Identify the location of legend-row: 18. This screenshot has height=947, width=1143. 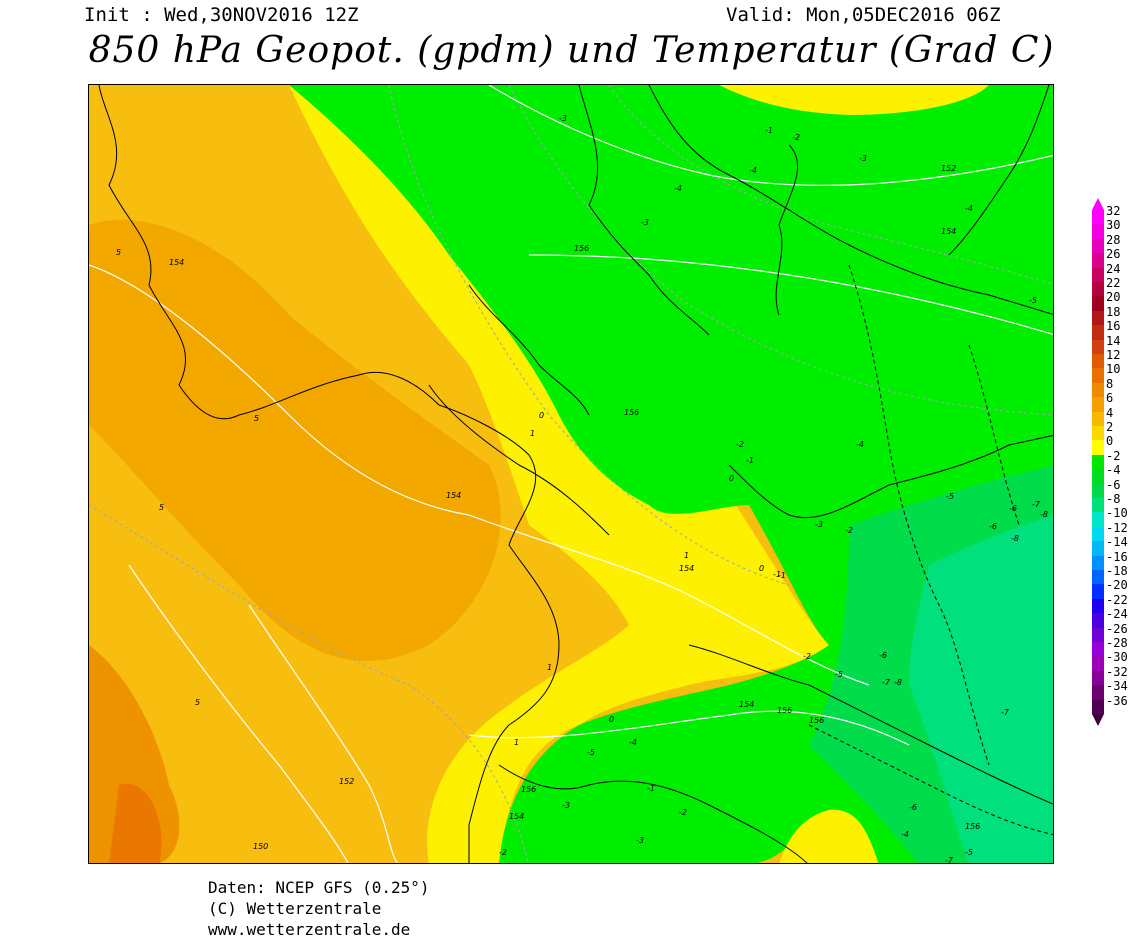
(1115, 315).